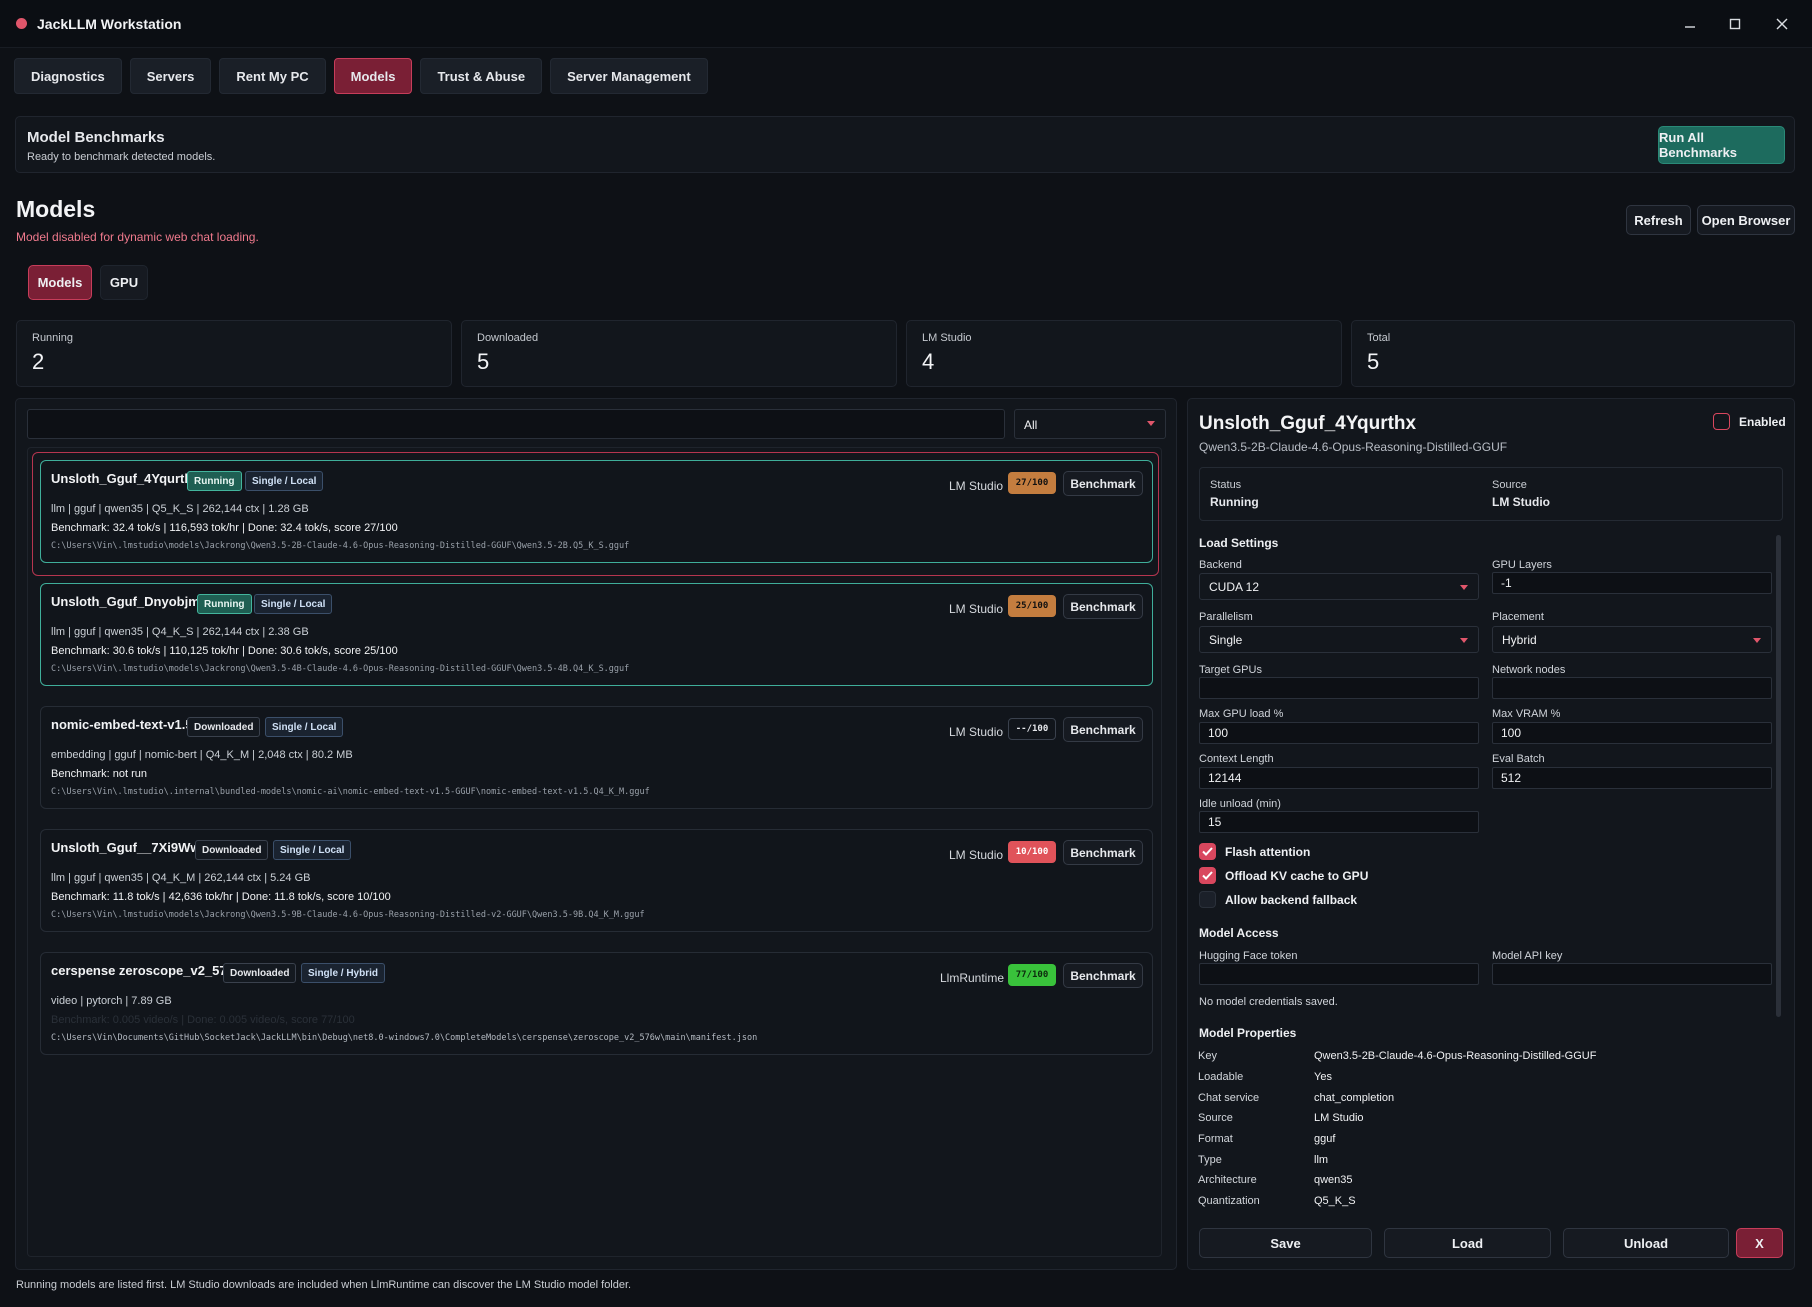  I want to click on model-access-heading: Model Access, so click(1239, 933).